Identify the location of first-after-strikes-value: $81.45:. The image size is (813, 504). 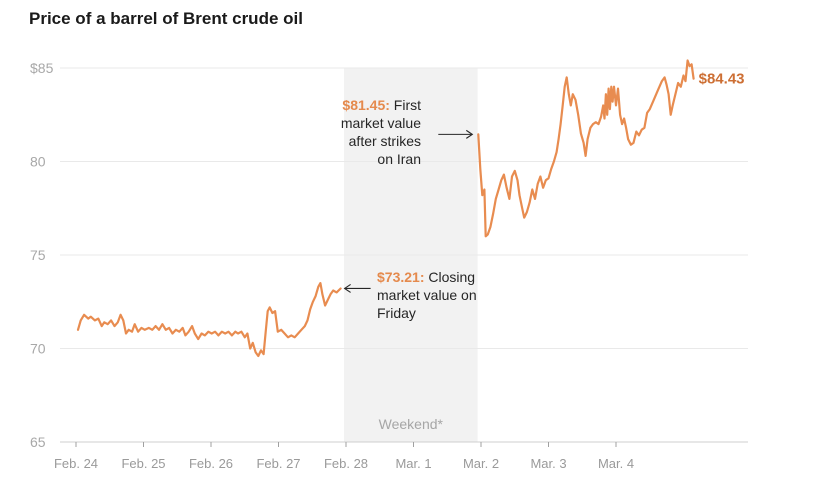
(365, 105).